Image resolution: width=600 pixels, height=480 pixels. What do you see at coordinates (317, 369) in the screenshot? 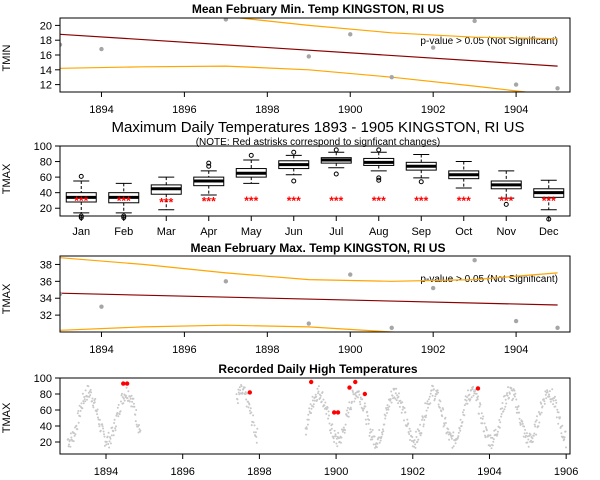
I see `panel4-title: Recorded Daily High Temperatures` at bounding box center [317, 369].